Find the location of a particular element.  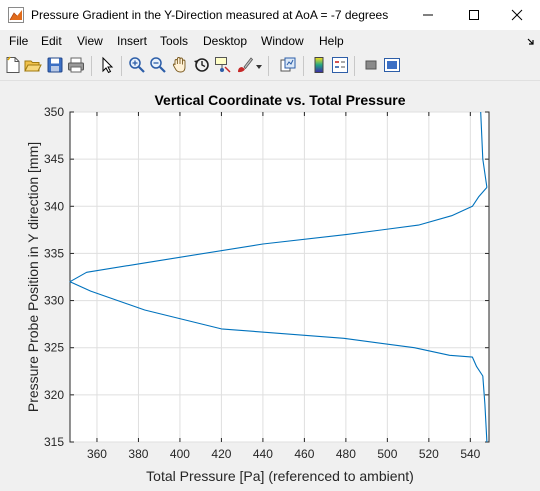

chart-title: Vertical Coordinate vs. Total Pressure is located at coordinates (279, 100).